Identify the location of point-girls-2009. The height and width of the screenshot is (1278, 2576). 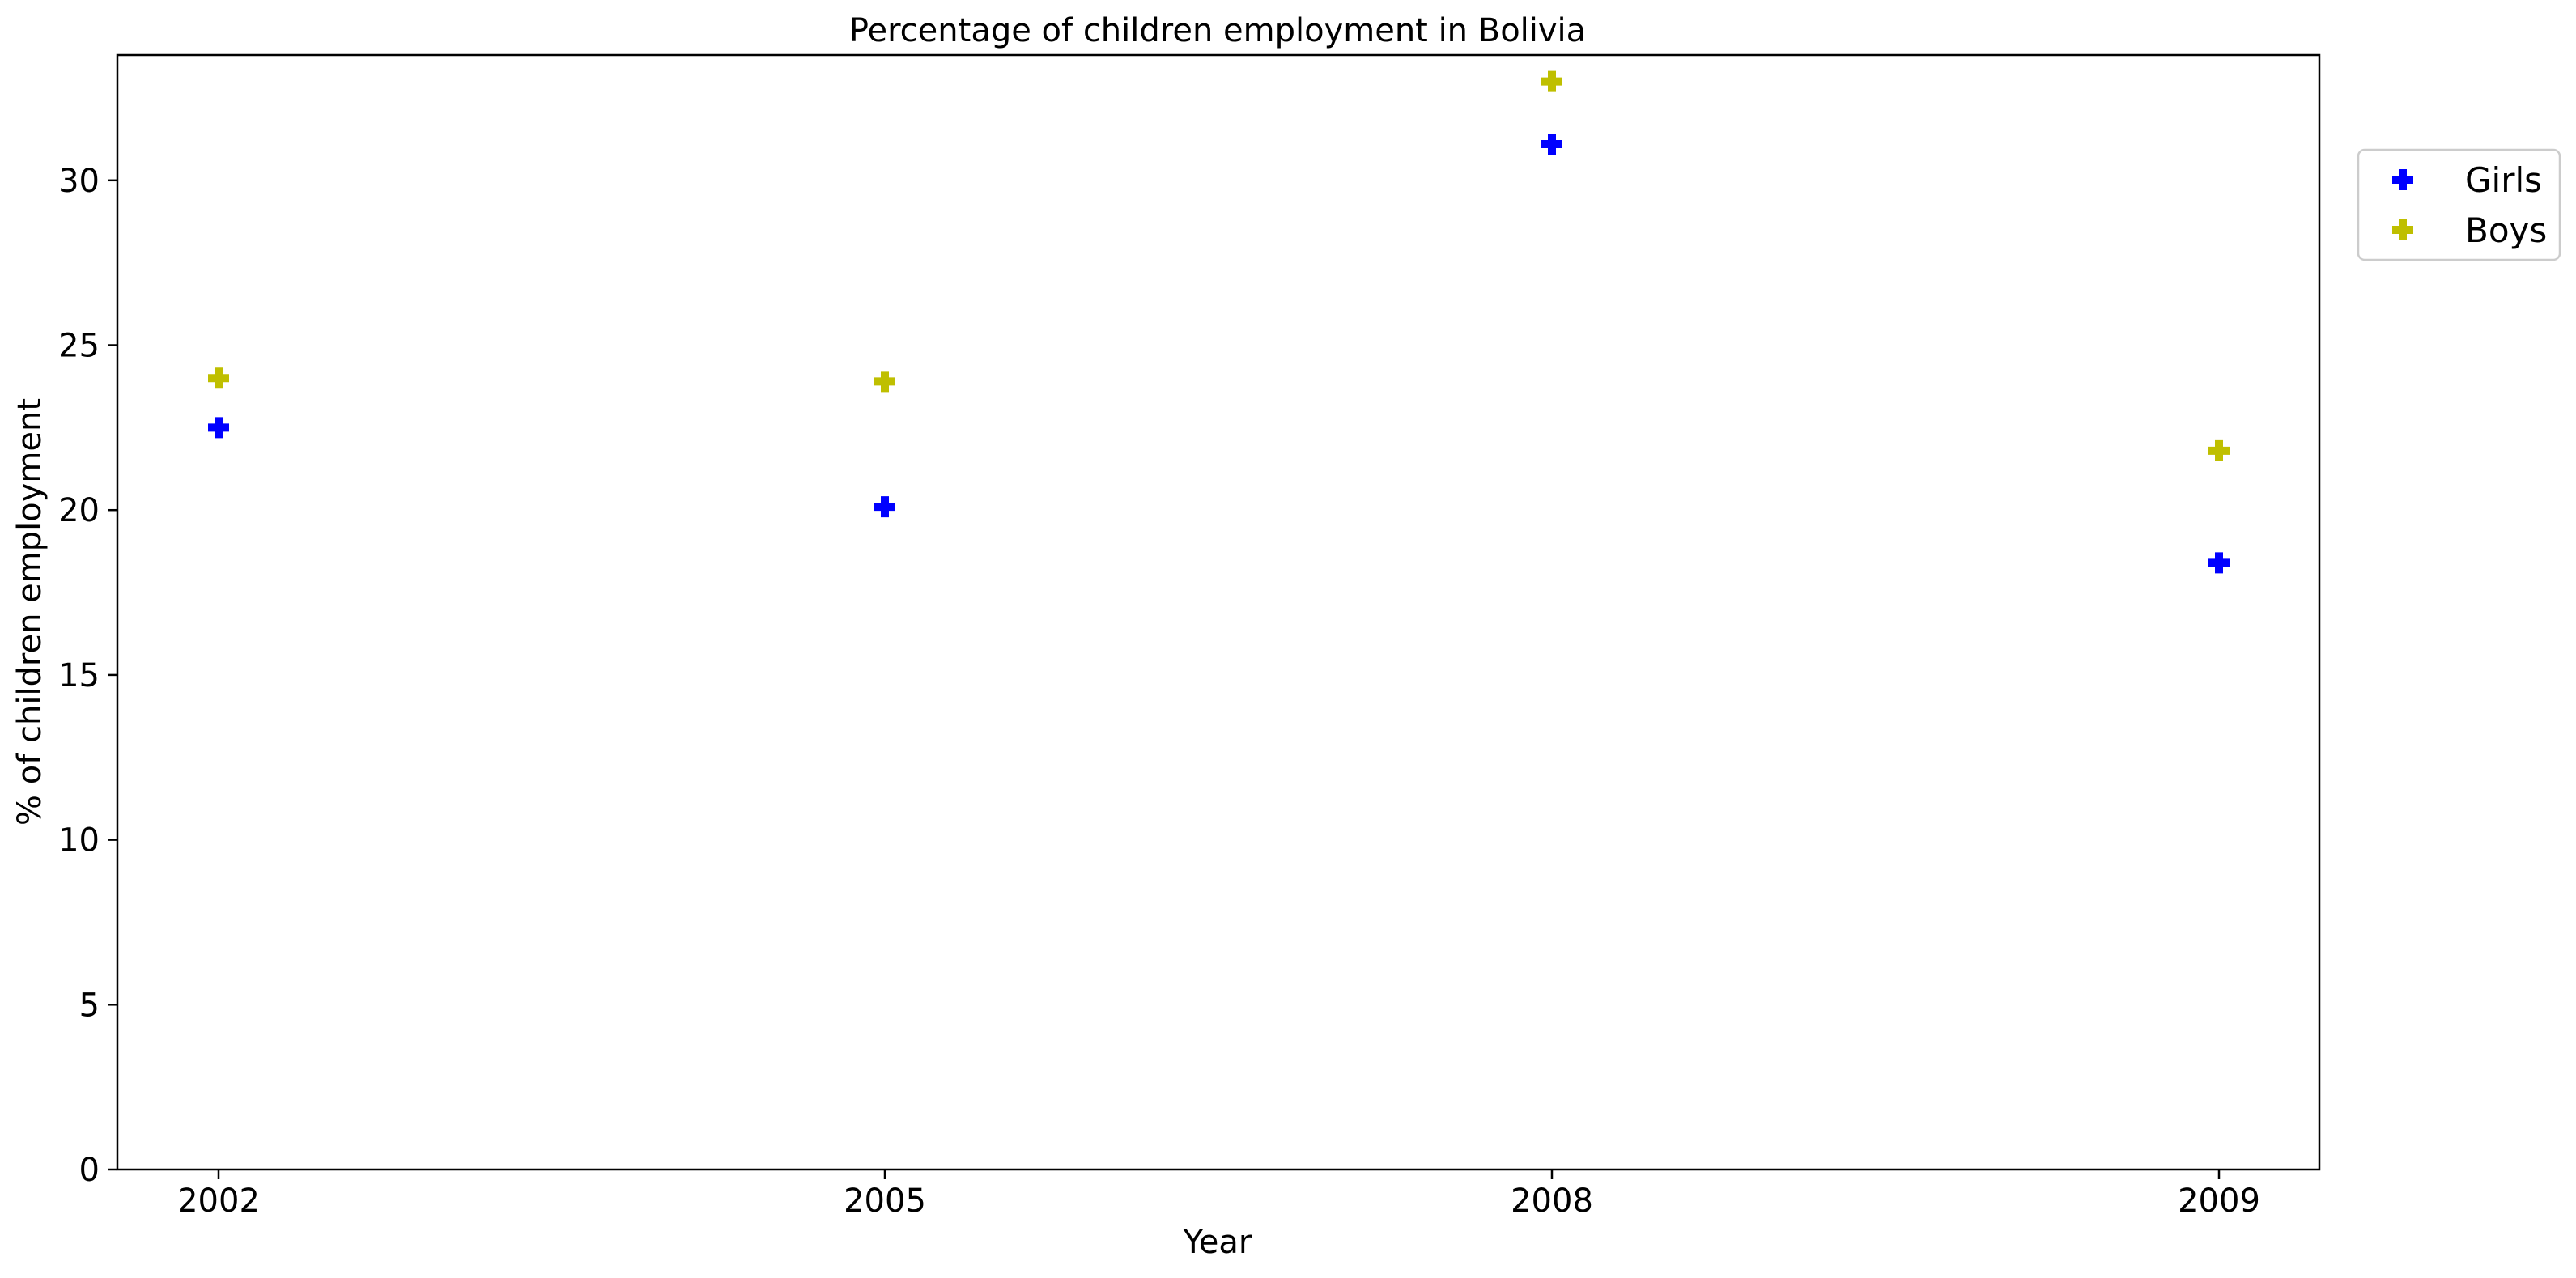
(2219, 563).